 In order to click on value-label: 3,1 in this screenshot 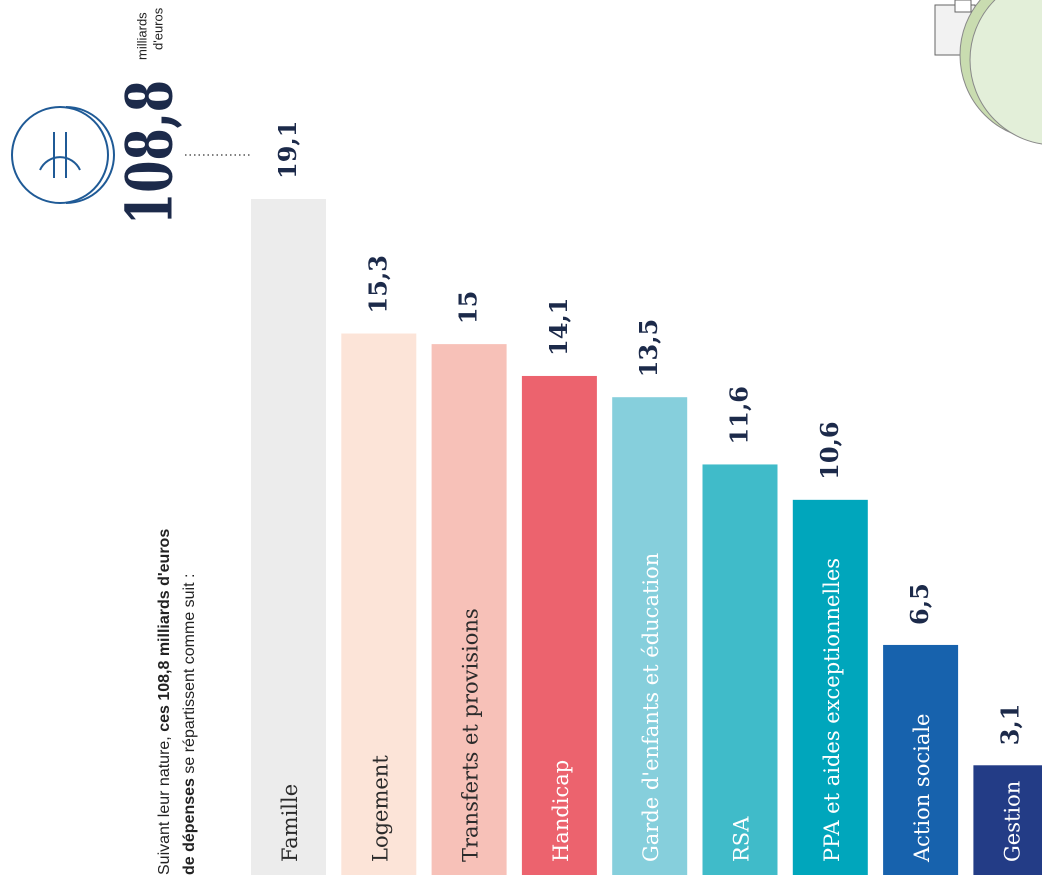, I will do `click(1009, 725)`.